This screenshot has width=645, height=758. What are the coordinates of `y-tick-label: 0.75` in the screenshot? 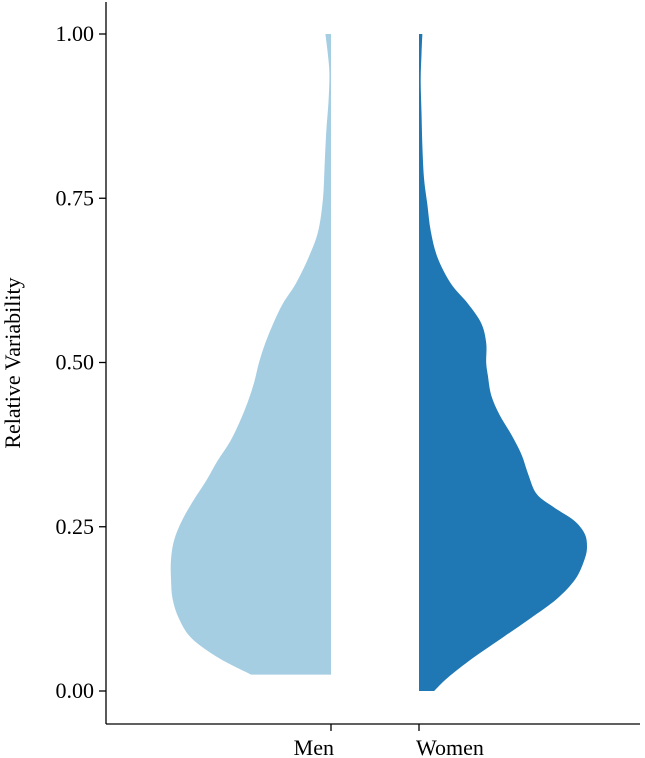 It's located at (75, 197).